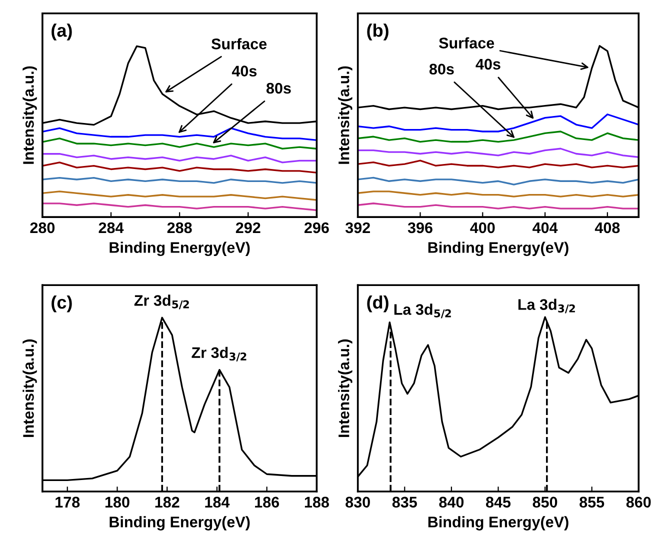 The height and width of the screenshot is (536, 653). I want to click on x-tick-label: 408, so click(607, 228).